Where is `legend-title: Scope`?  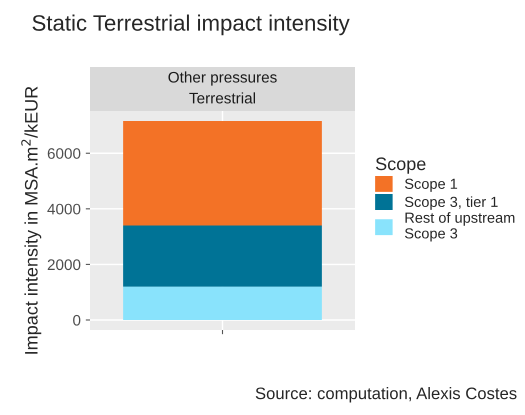
legend-title: Scope is located at coordinates (401, 165).